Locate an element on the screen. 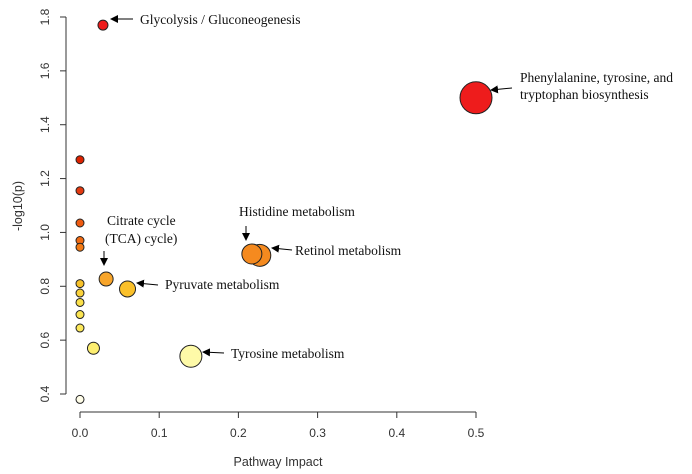 The image size is (692, 474). y-axis-title: -log10(p) is located at coordinates (18, 206).